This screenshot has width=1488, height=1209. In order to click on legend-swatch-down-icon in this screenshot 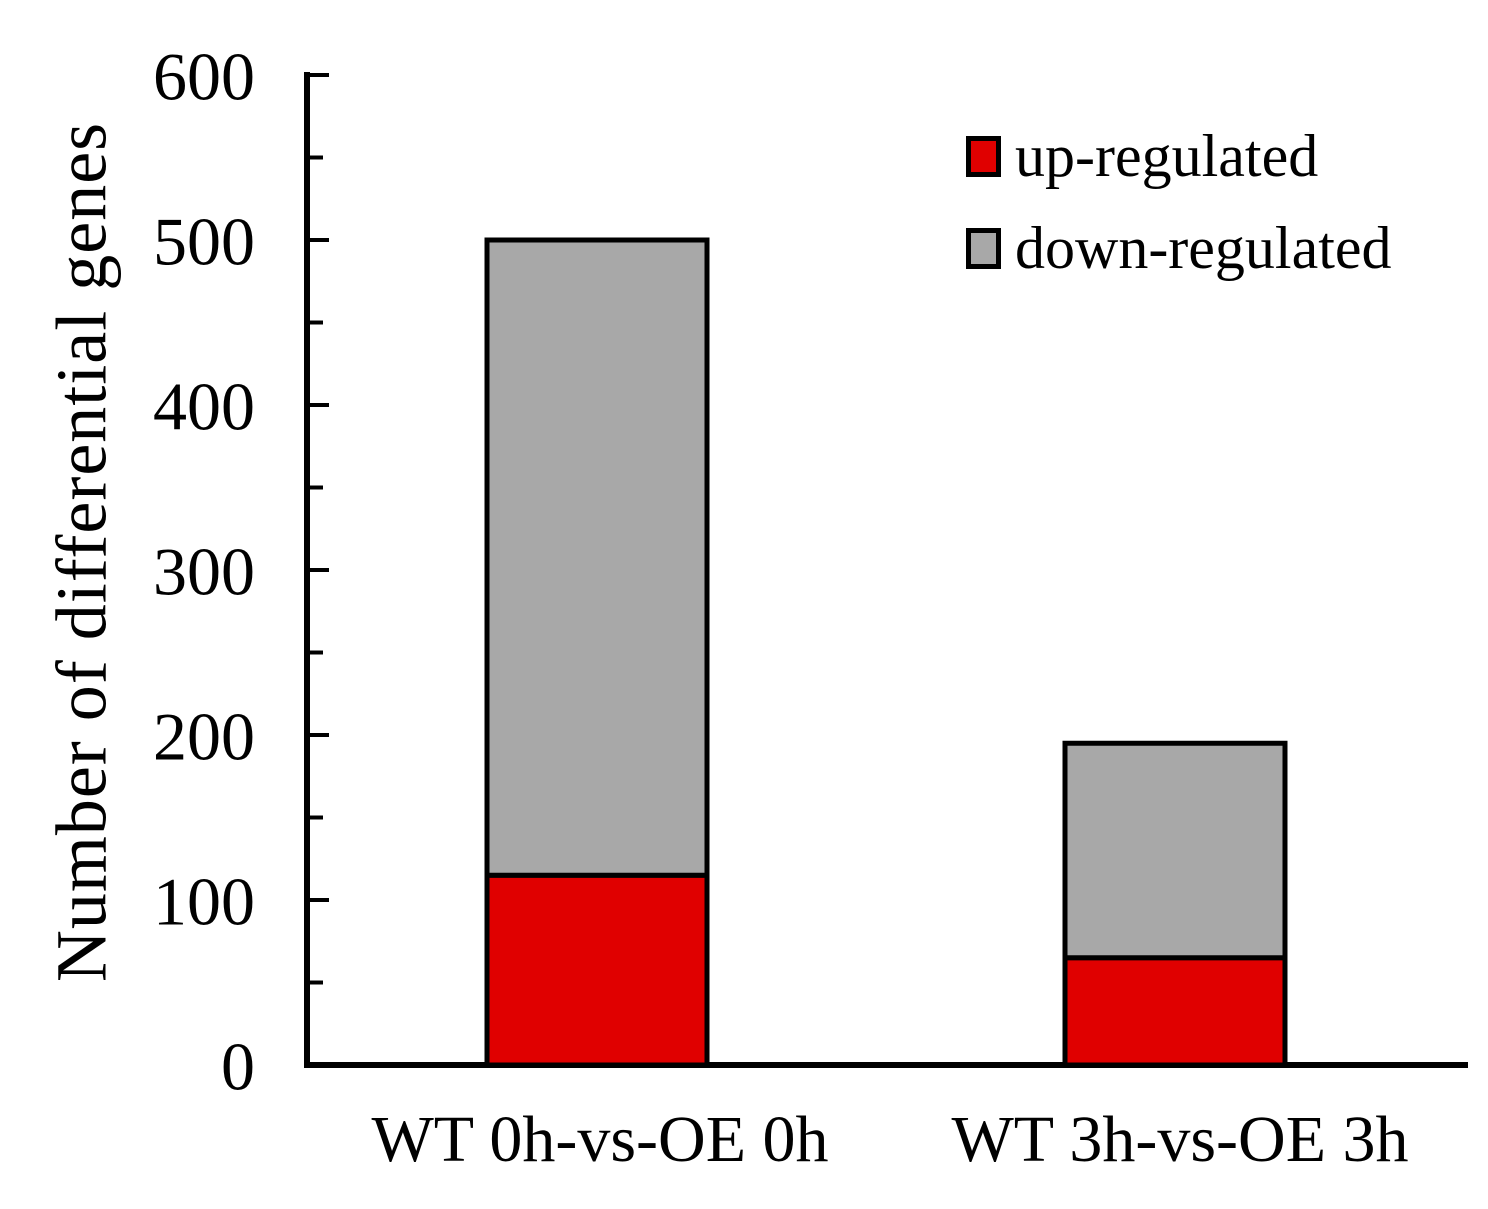, I will do `click(983, 248)`.